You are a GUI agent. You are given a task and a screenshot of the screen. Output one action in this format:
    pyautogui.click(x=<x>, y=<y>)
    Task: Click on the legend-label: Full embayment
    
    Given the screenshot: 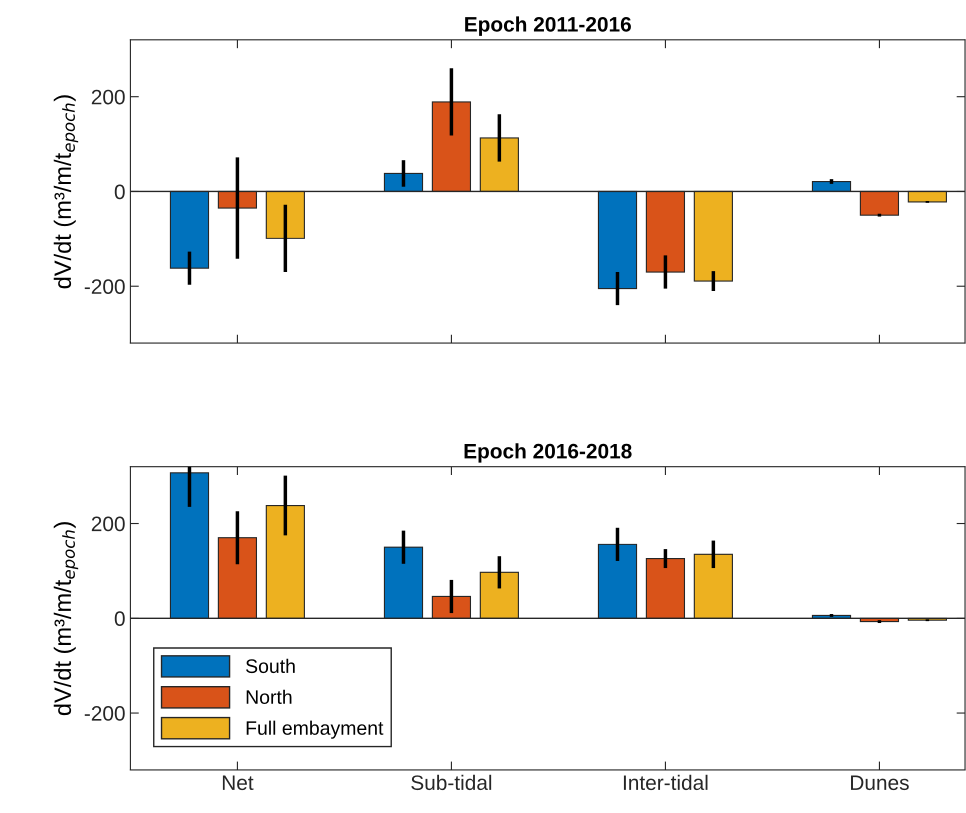 What is the action you would take?
    pyautogui.click(x=315, y=729)
    